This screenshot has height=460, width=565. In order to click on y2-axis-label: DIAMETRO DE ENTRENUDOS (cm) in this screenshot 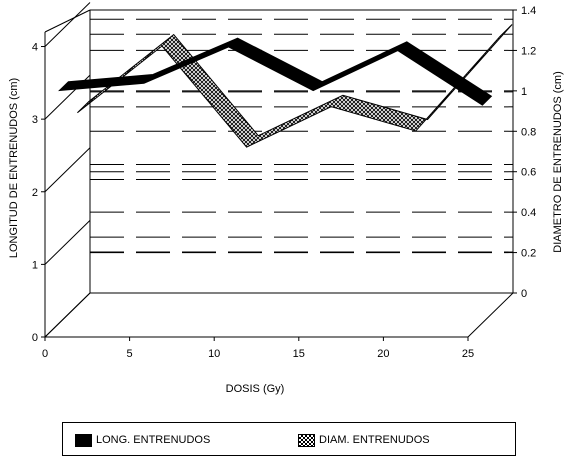, I will do `click(558, 162)`.